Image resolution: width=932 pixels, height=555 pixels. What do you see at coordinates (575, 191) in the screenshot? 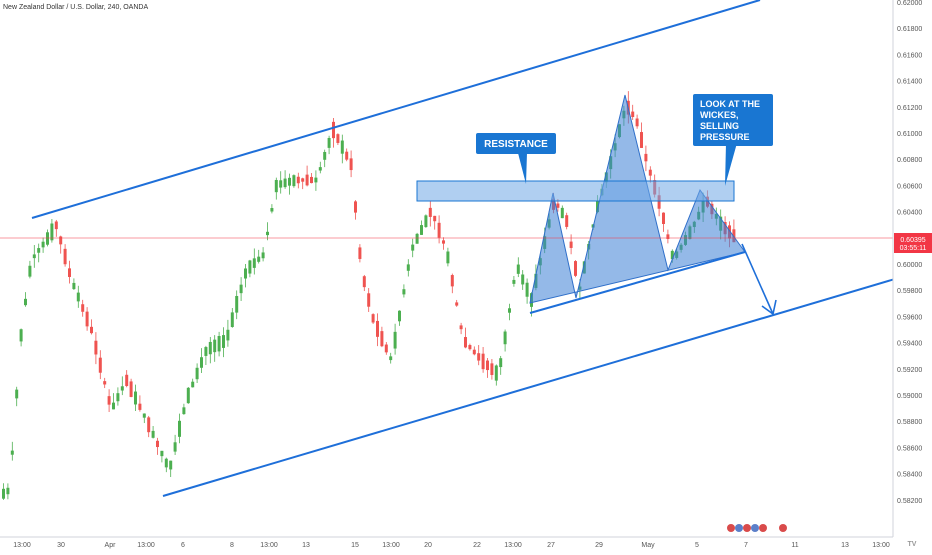
I see `resistance-zone` at bounding box center [575, 191].